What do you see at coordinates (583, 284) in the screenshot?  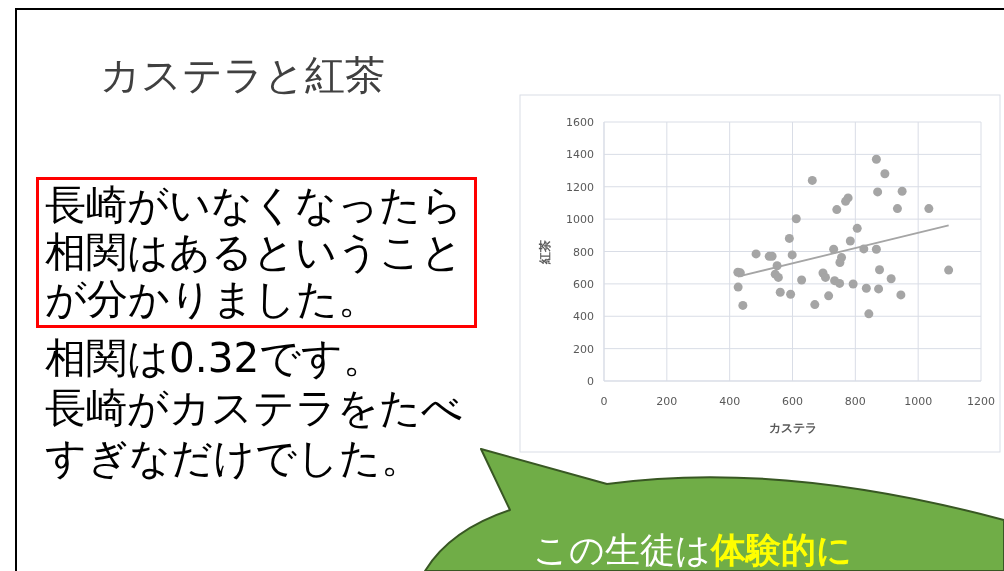 I see `y-tick-label: 600` at bounding box center [583, 284].